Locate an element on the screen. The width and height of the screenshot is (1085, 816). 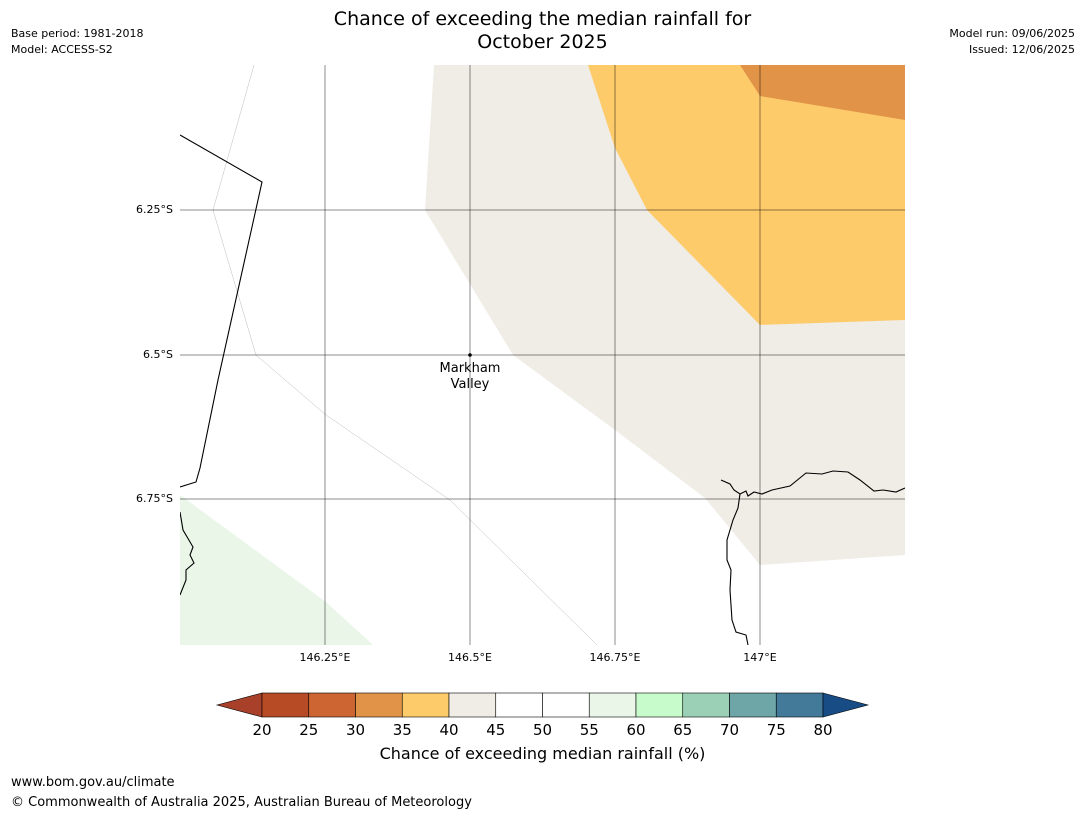
colorbar-tick-label: 40 is located at coordinates (448, 730).